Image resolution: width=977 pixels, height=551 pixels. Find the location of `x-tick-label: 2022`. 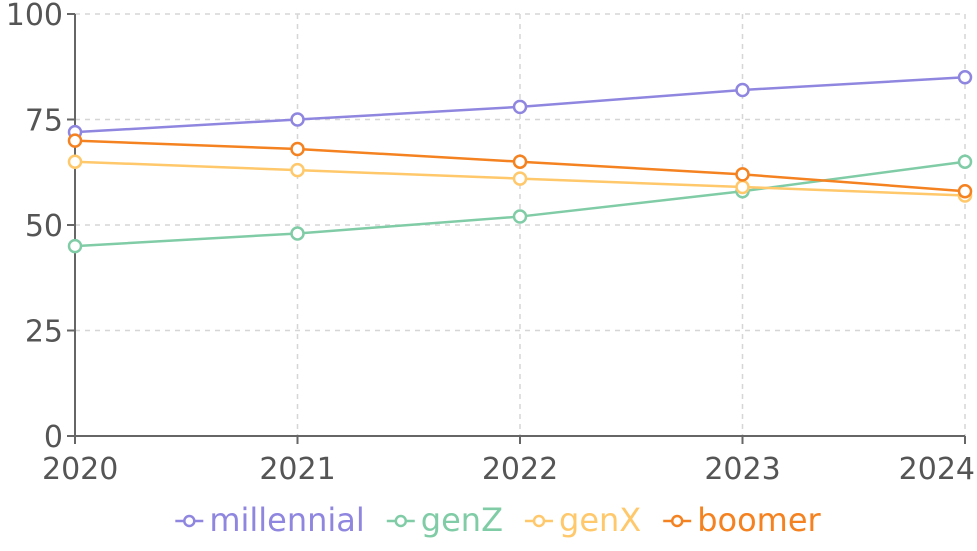

x-tick-label: 2022 is located at coordinates (520, 469).